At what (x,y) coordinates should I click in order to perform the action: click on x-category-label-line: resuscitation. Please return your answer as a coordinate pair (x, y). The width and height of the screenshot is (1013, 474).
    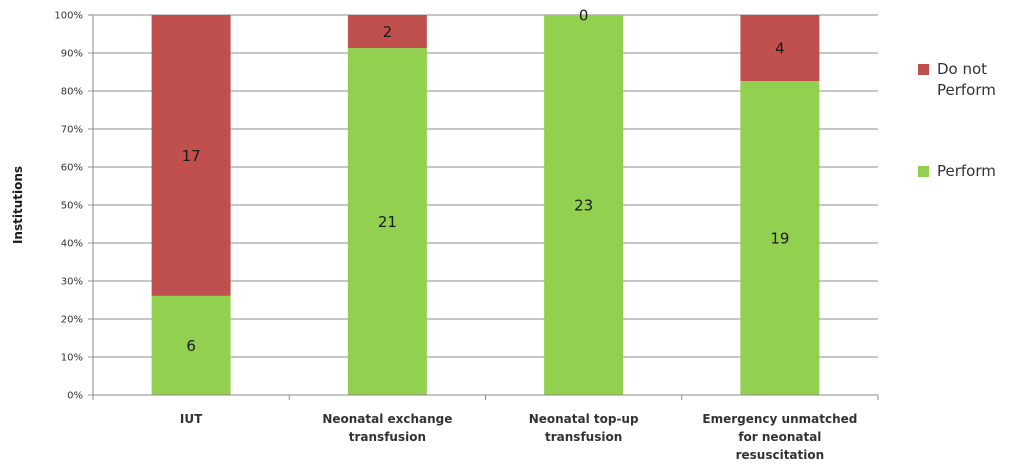
    Looking at the image, I should click on (780, 455).